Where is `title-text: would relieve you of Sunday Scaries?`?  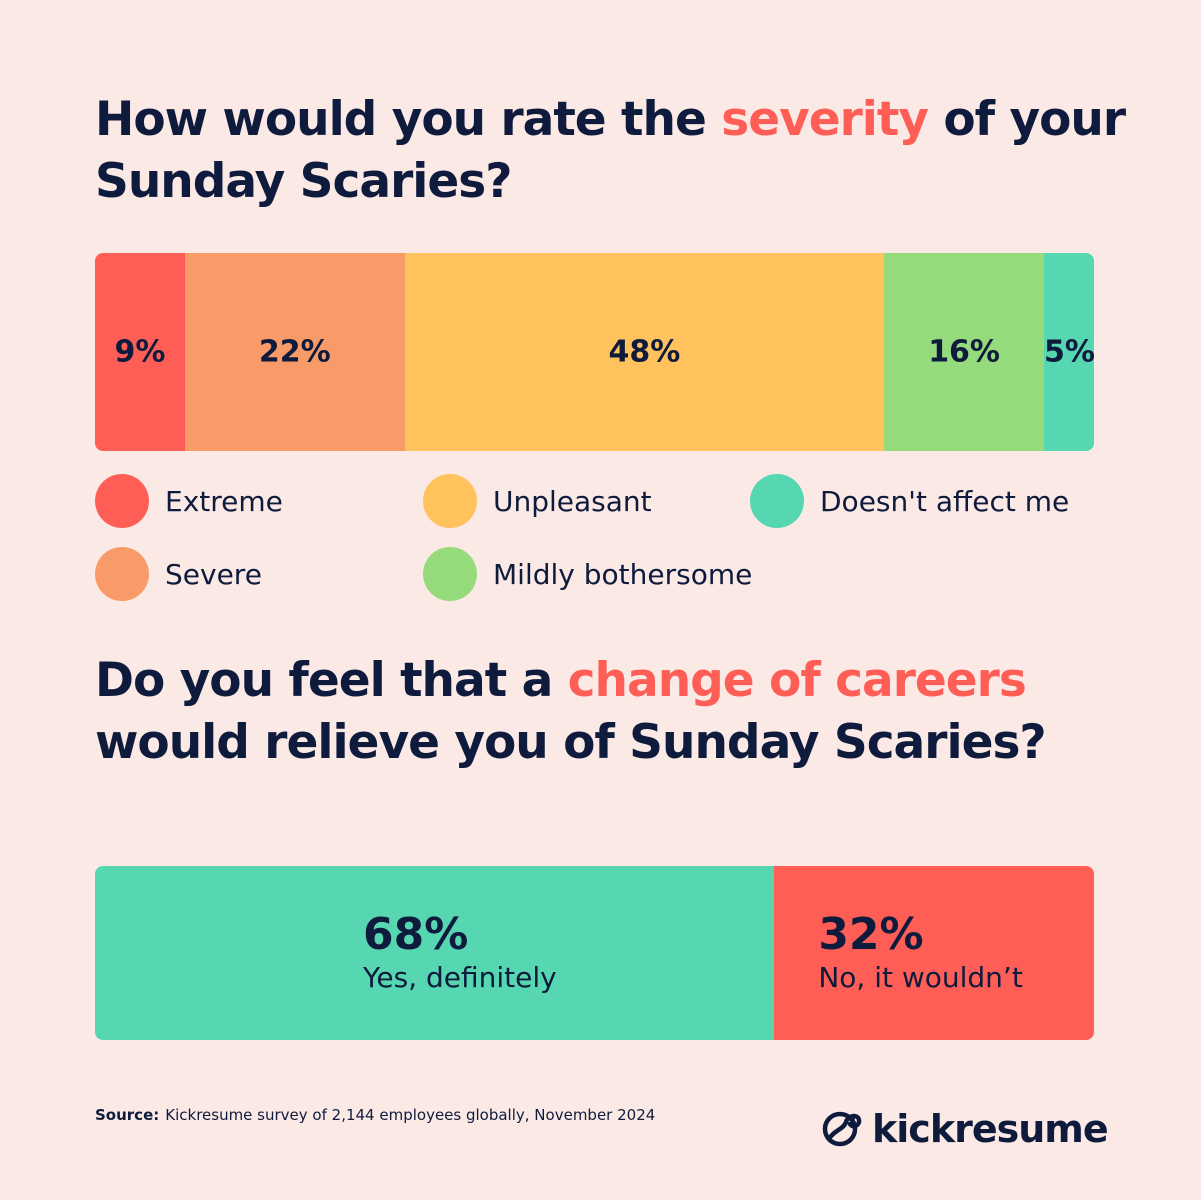 title-text: would relieve you of Sunday Scaries? is located at coordinates (571, 742).